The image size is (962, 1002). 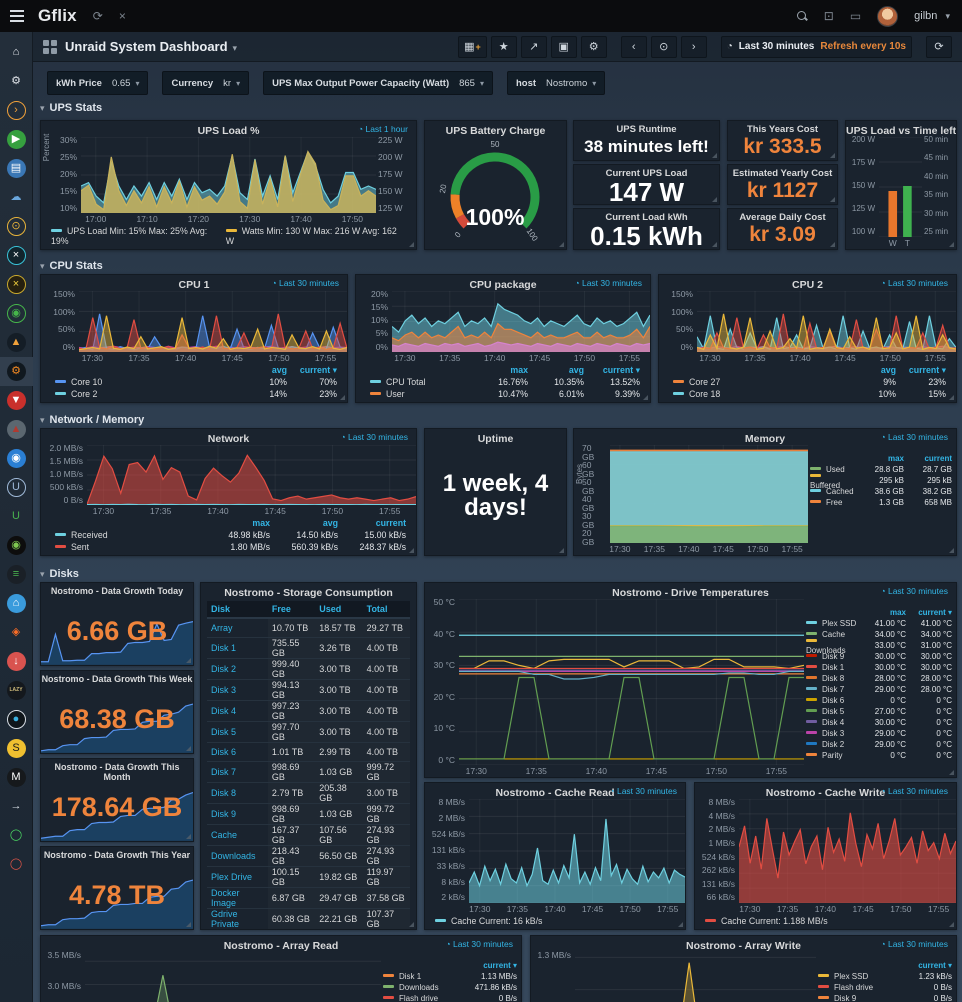 I want to click on sidebar-item-app-grafana: ⚙, so click(x=16, y=371).